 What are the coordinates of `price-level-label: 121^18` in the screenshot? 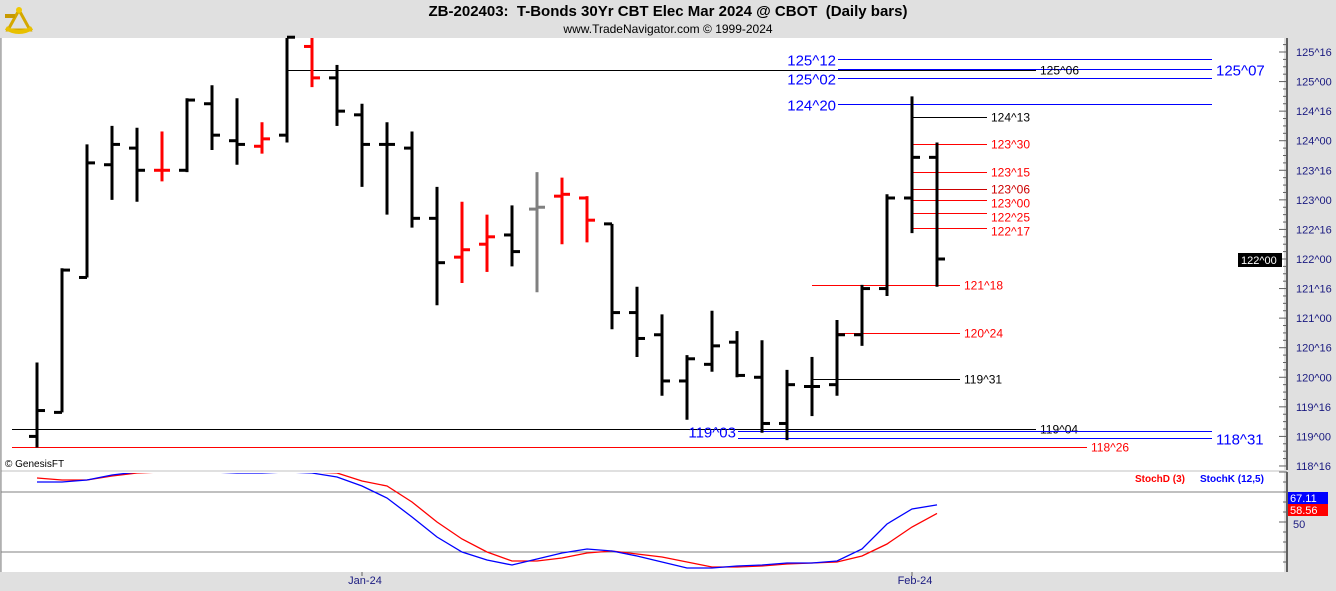 It's located at (983, 286).